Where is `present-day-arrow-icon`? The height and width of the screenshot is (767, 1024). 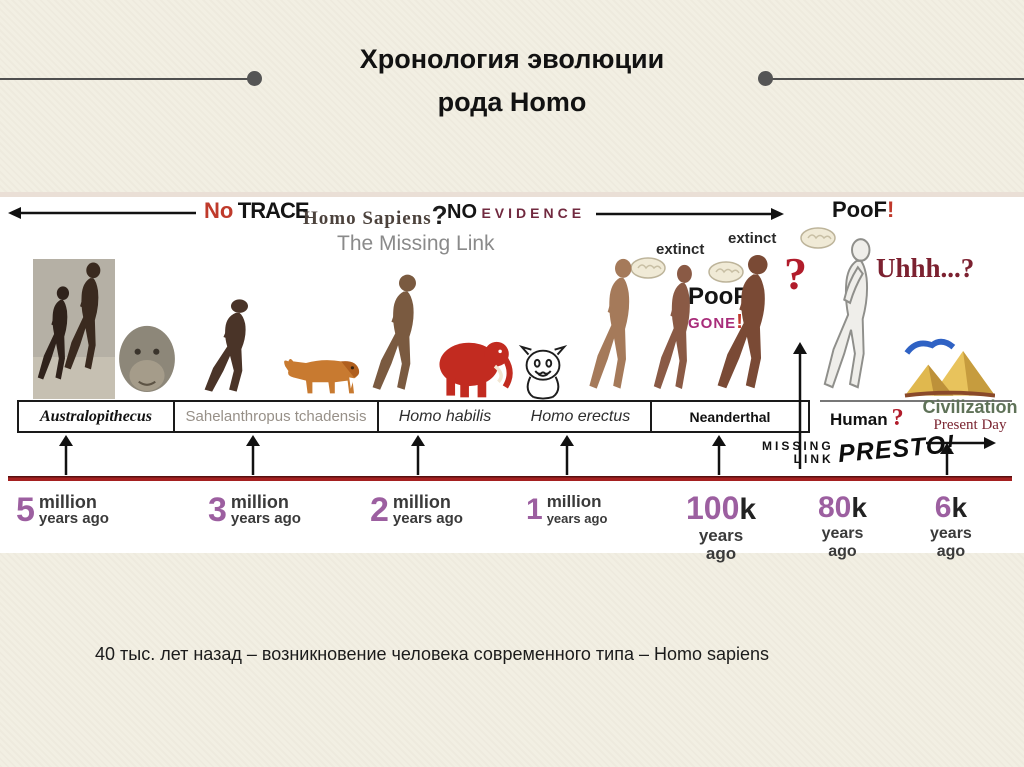
present-day-arrow-icon is located at coordinates (961, 443).